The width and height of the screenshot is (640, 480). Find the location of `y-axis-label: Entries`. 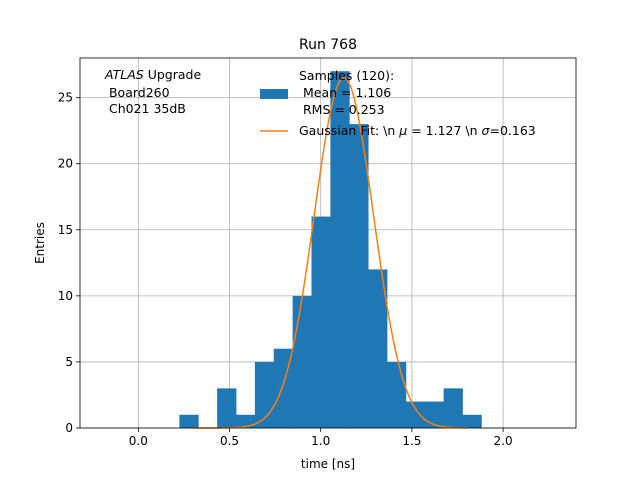

y-axis-label: Entries is located at coordinates (40, 243).